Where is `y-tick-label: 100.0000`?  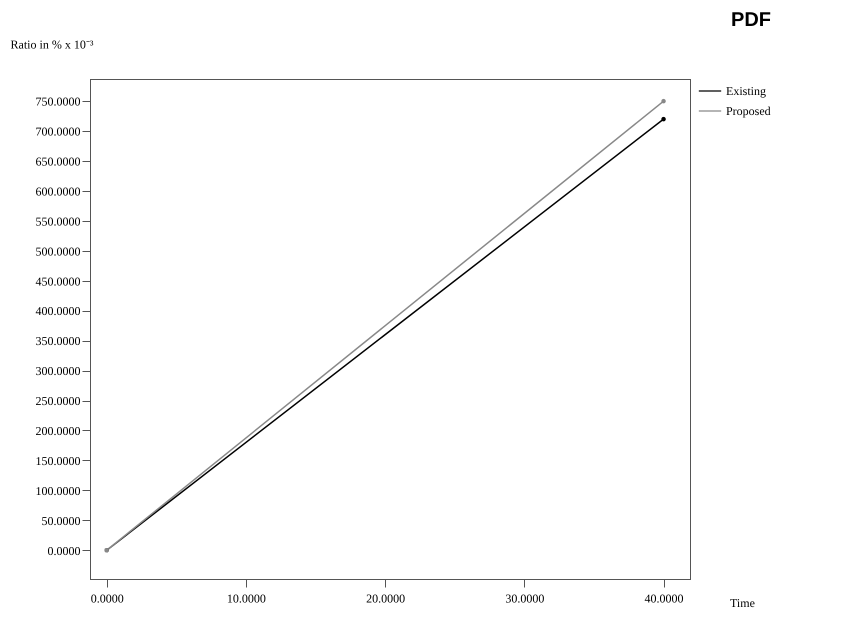 y-tick-label: 100.0000 is located at coordinates (58, 491).